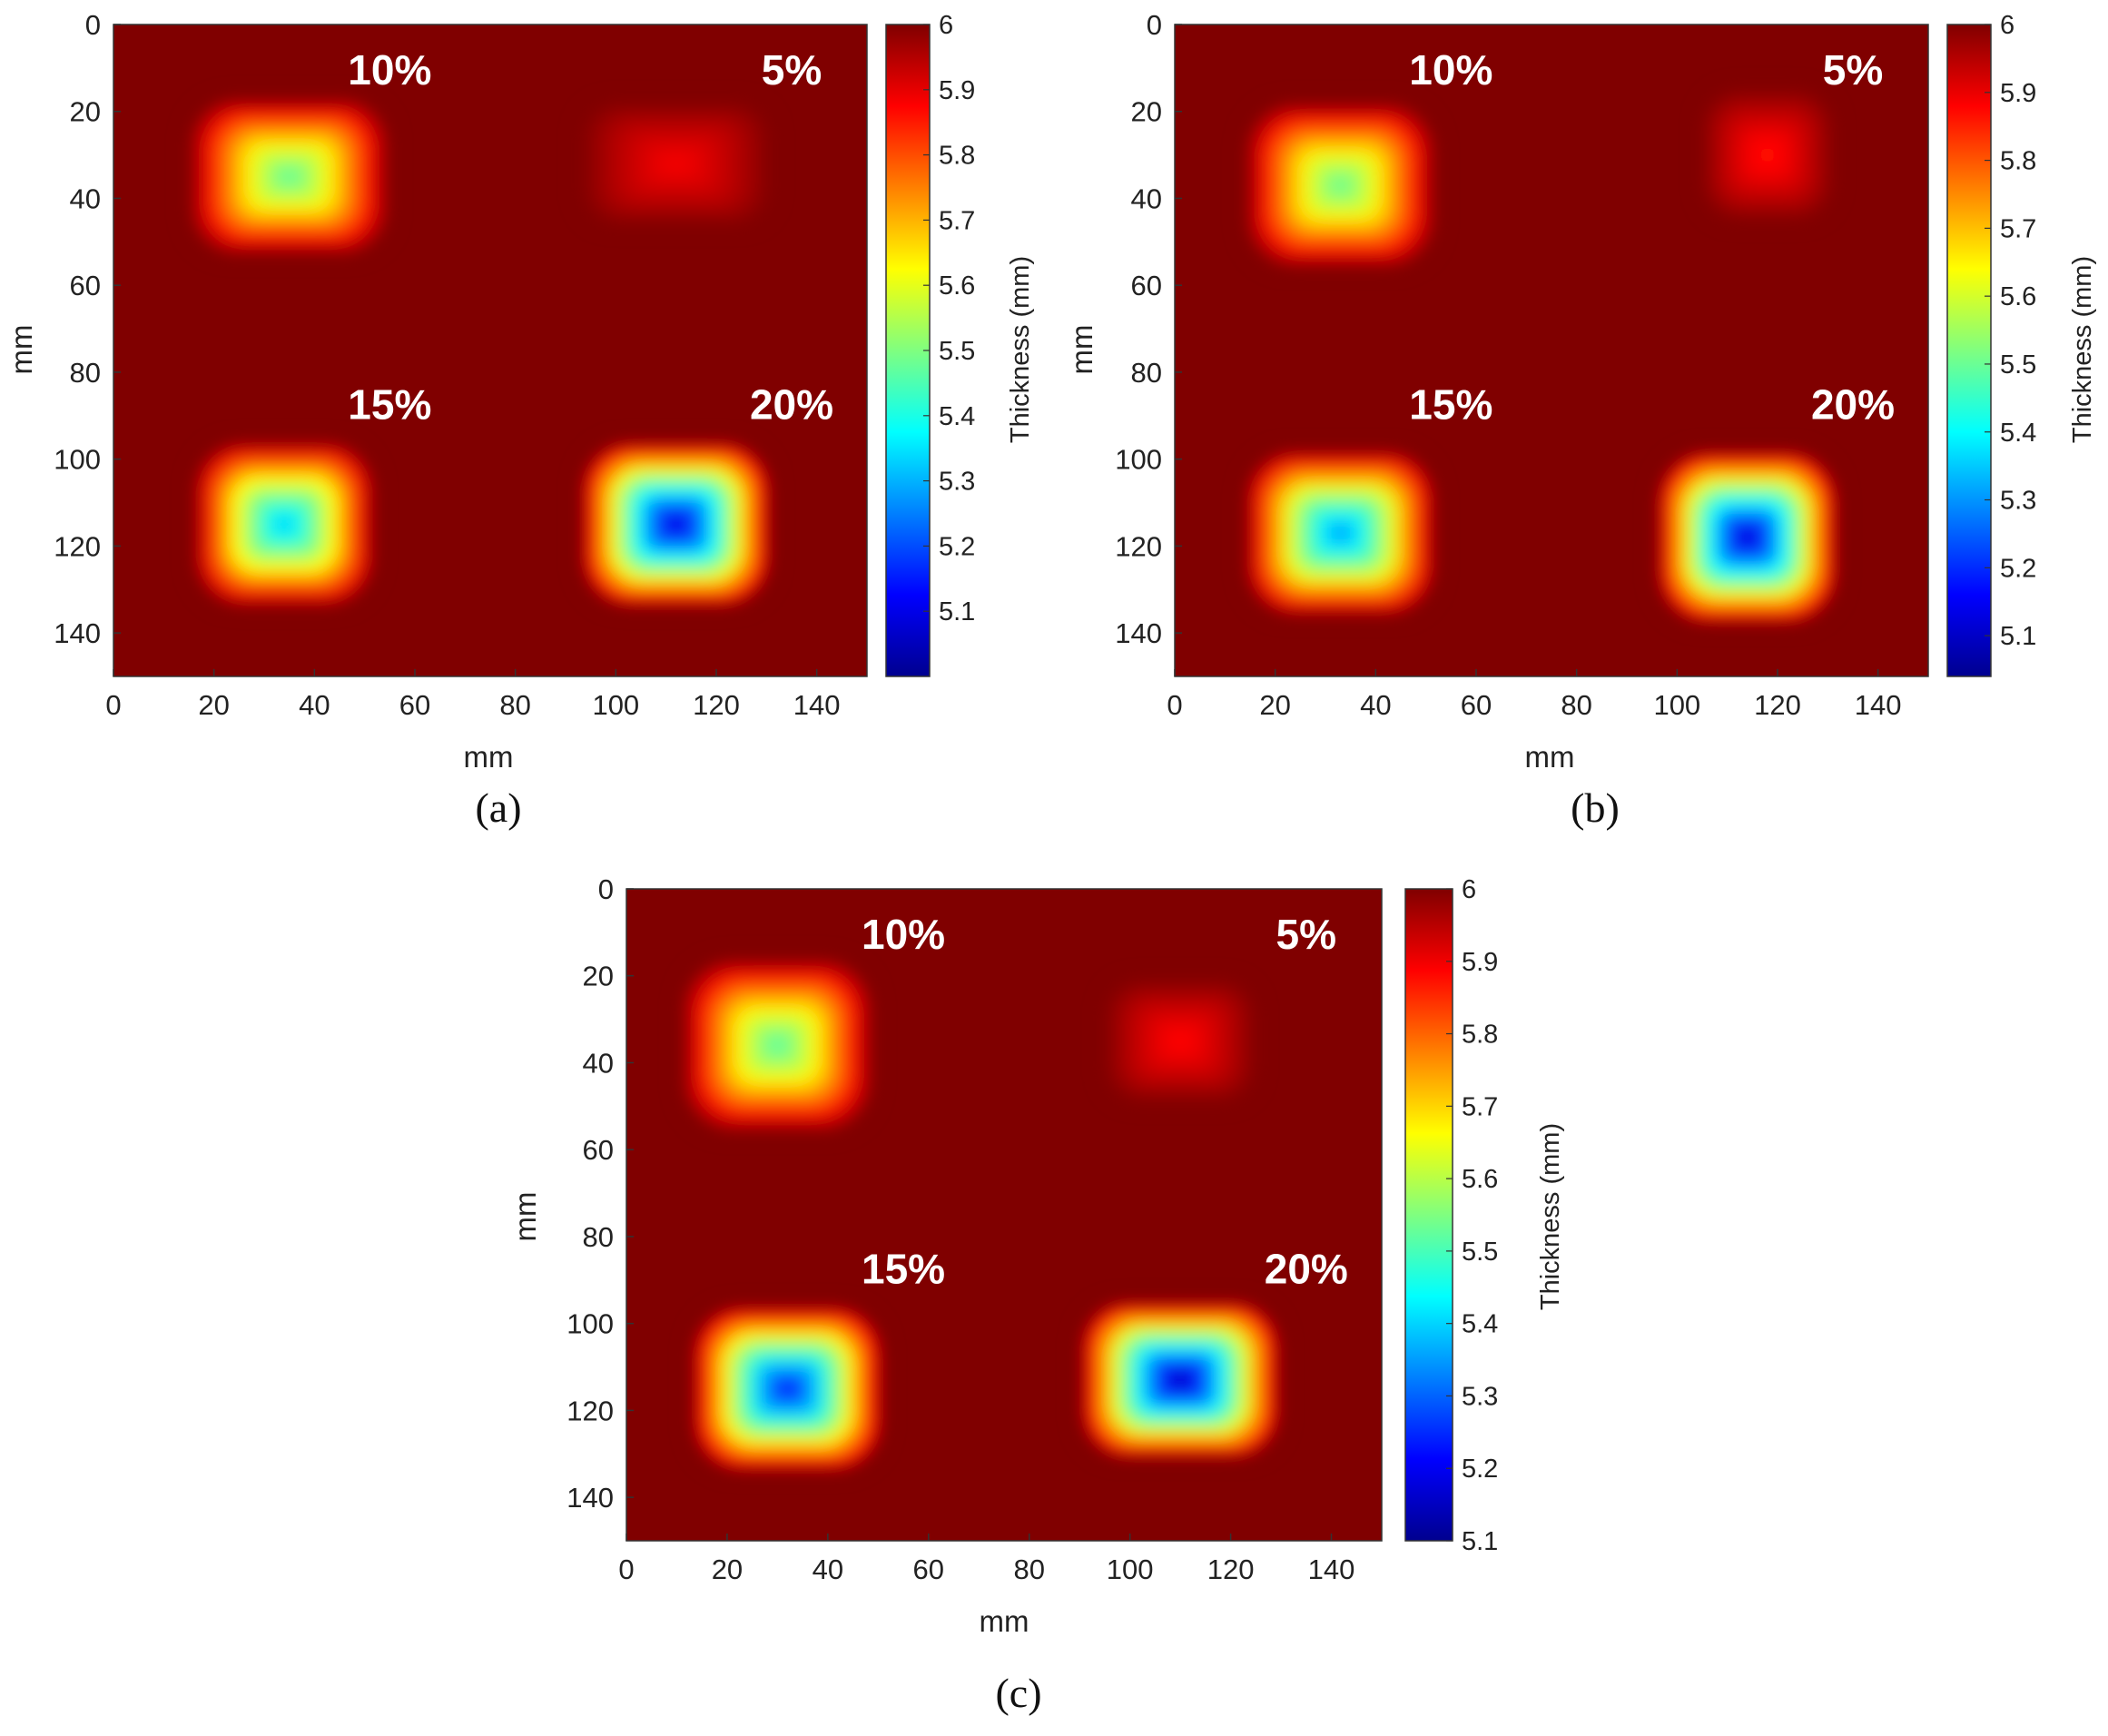 This screenshot has height=1736, width=2108. Describe the element at coordinates (21, 350) in the screenshot. I see `y-axis-label-a: mm` at that location.